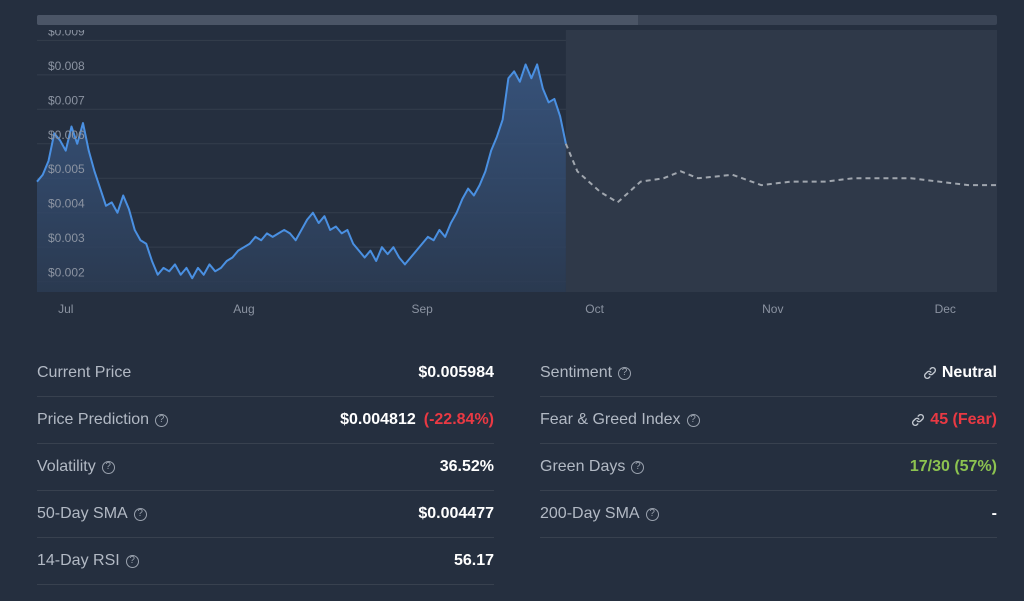 The width and height of the screenshot is (1024, 601). I want to click on stat-value: $0.004812 (-22.84%), so click(417, 420).